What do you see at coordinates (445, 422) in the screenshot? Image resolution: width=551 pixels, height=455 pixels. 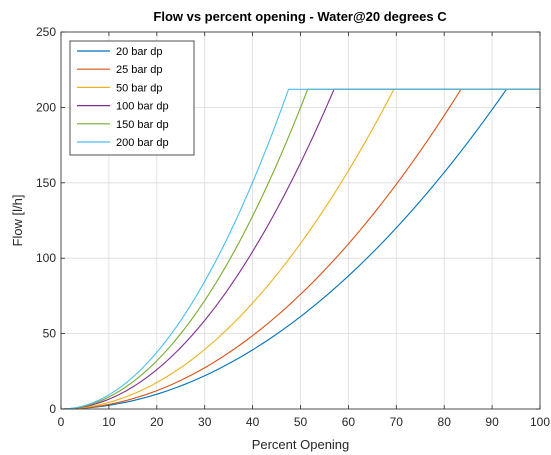 I see `x-tick-label: 80` at bounding box center [445, 422].